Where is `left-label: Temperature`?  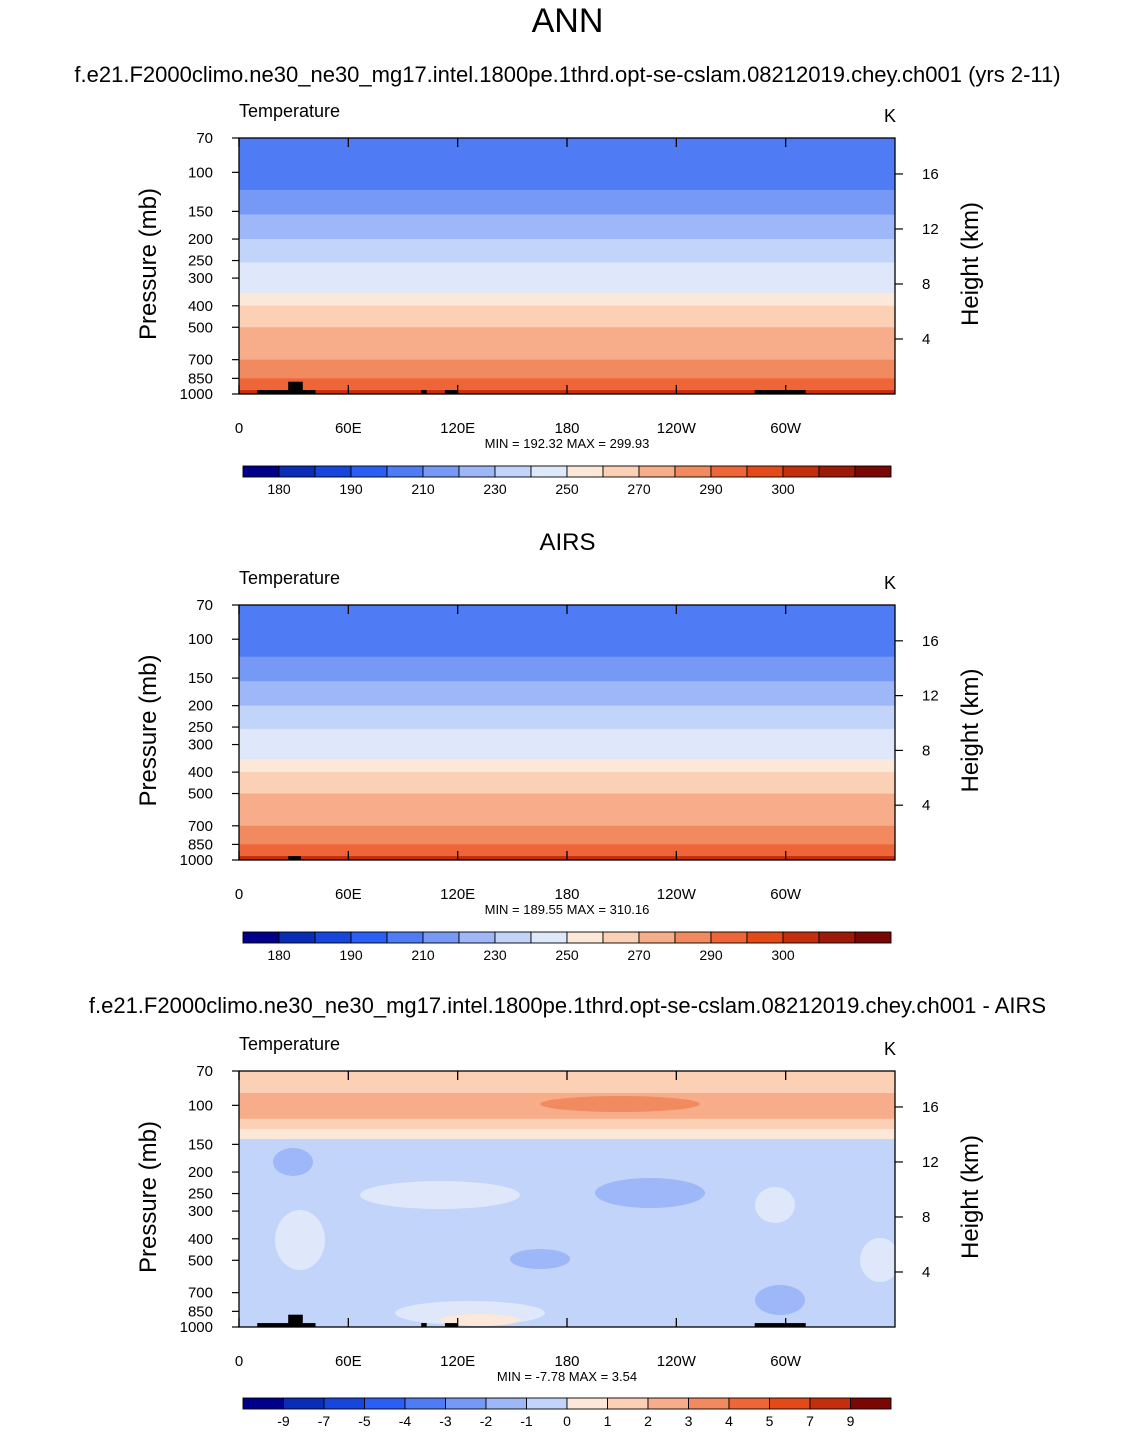 left-label: Temperature is located at coordinates (289, 1044).